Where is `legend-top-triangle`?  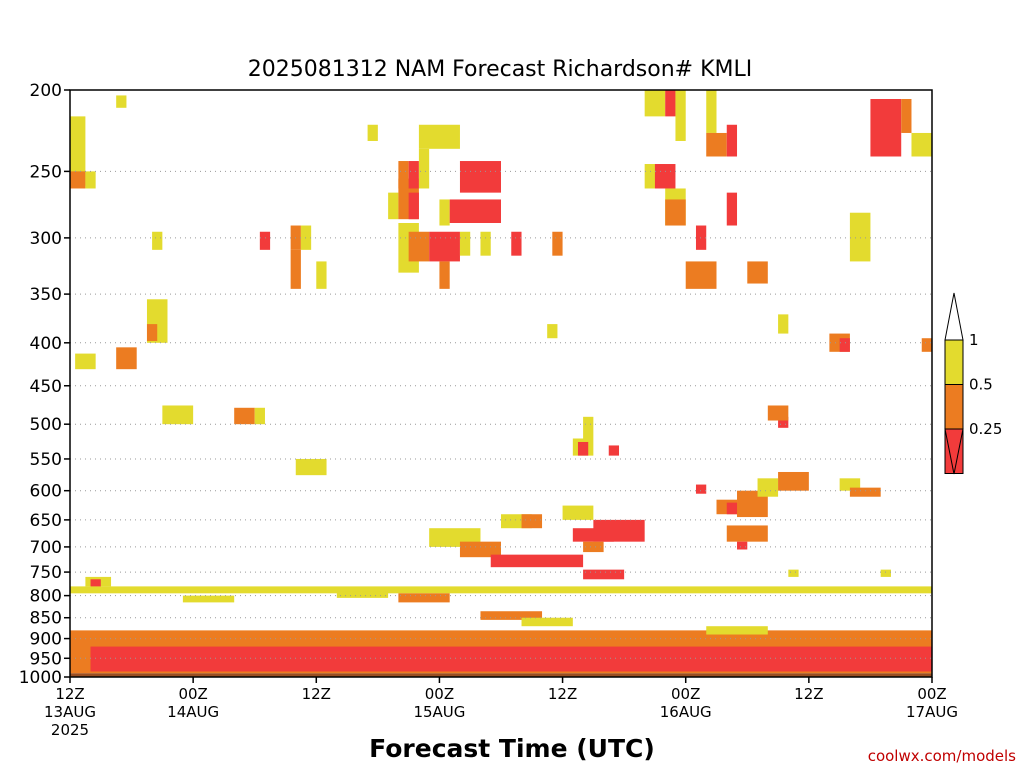 legend-top-triangle is located at coordinates (954, 316).